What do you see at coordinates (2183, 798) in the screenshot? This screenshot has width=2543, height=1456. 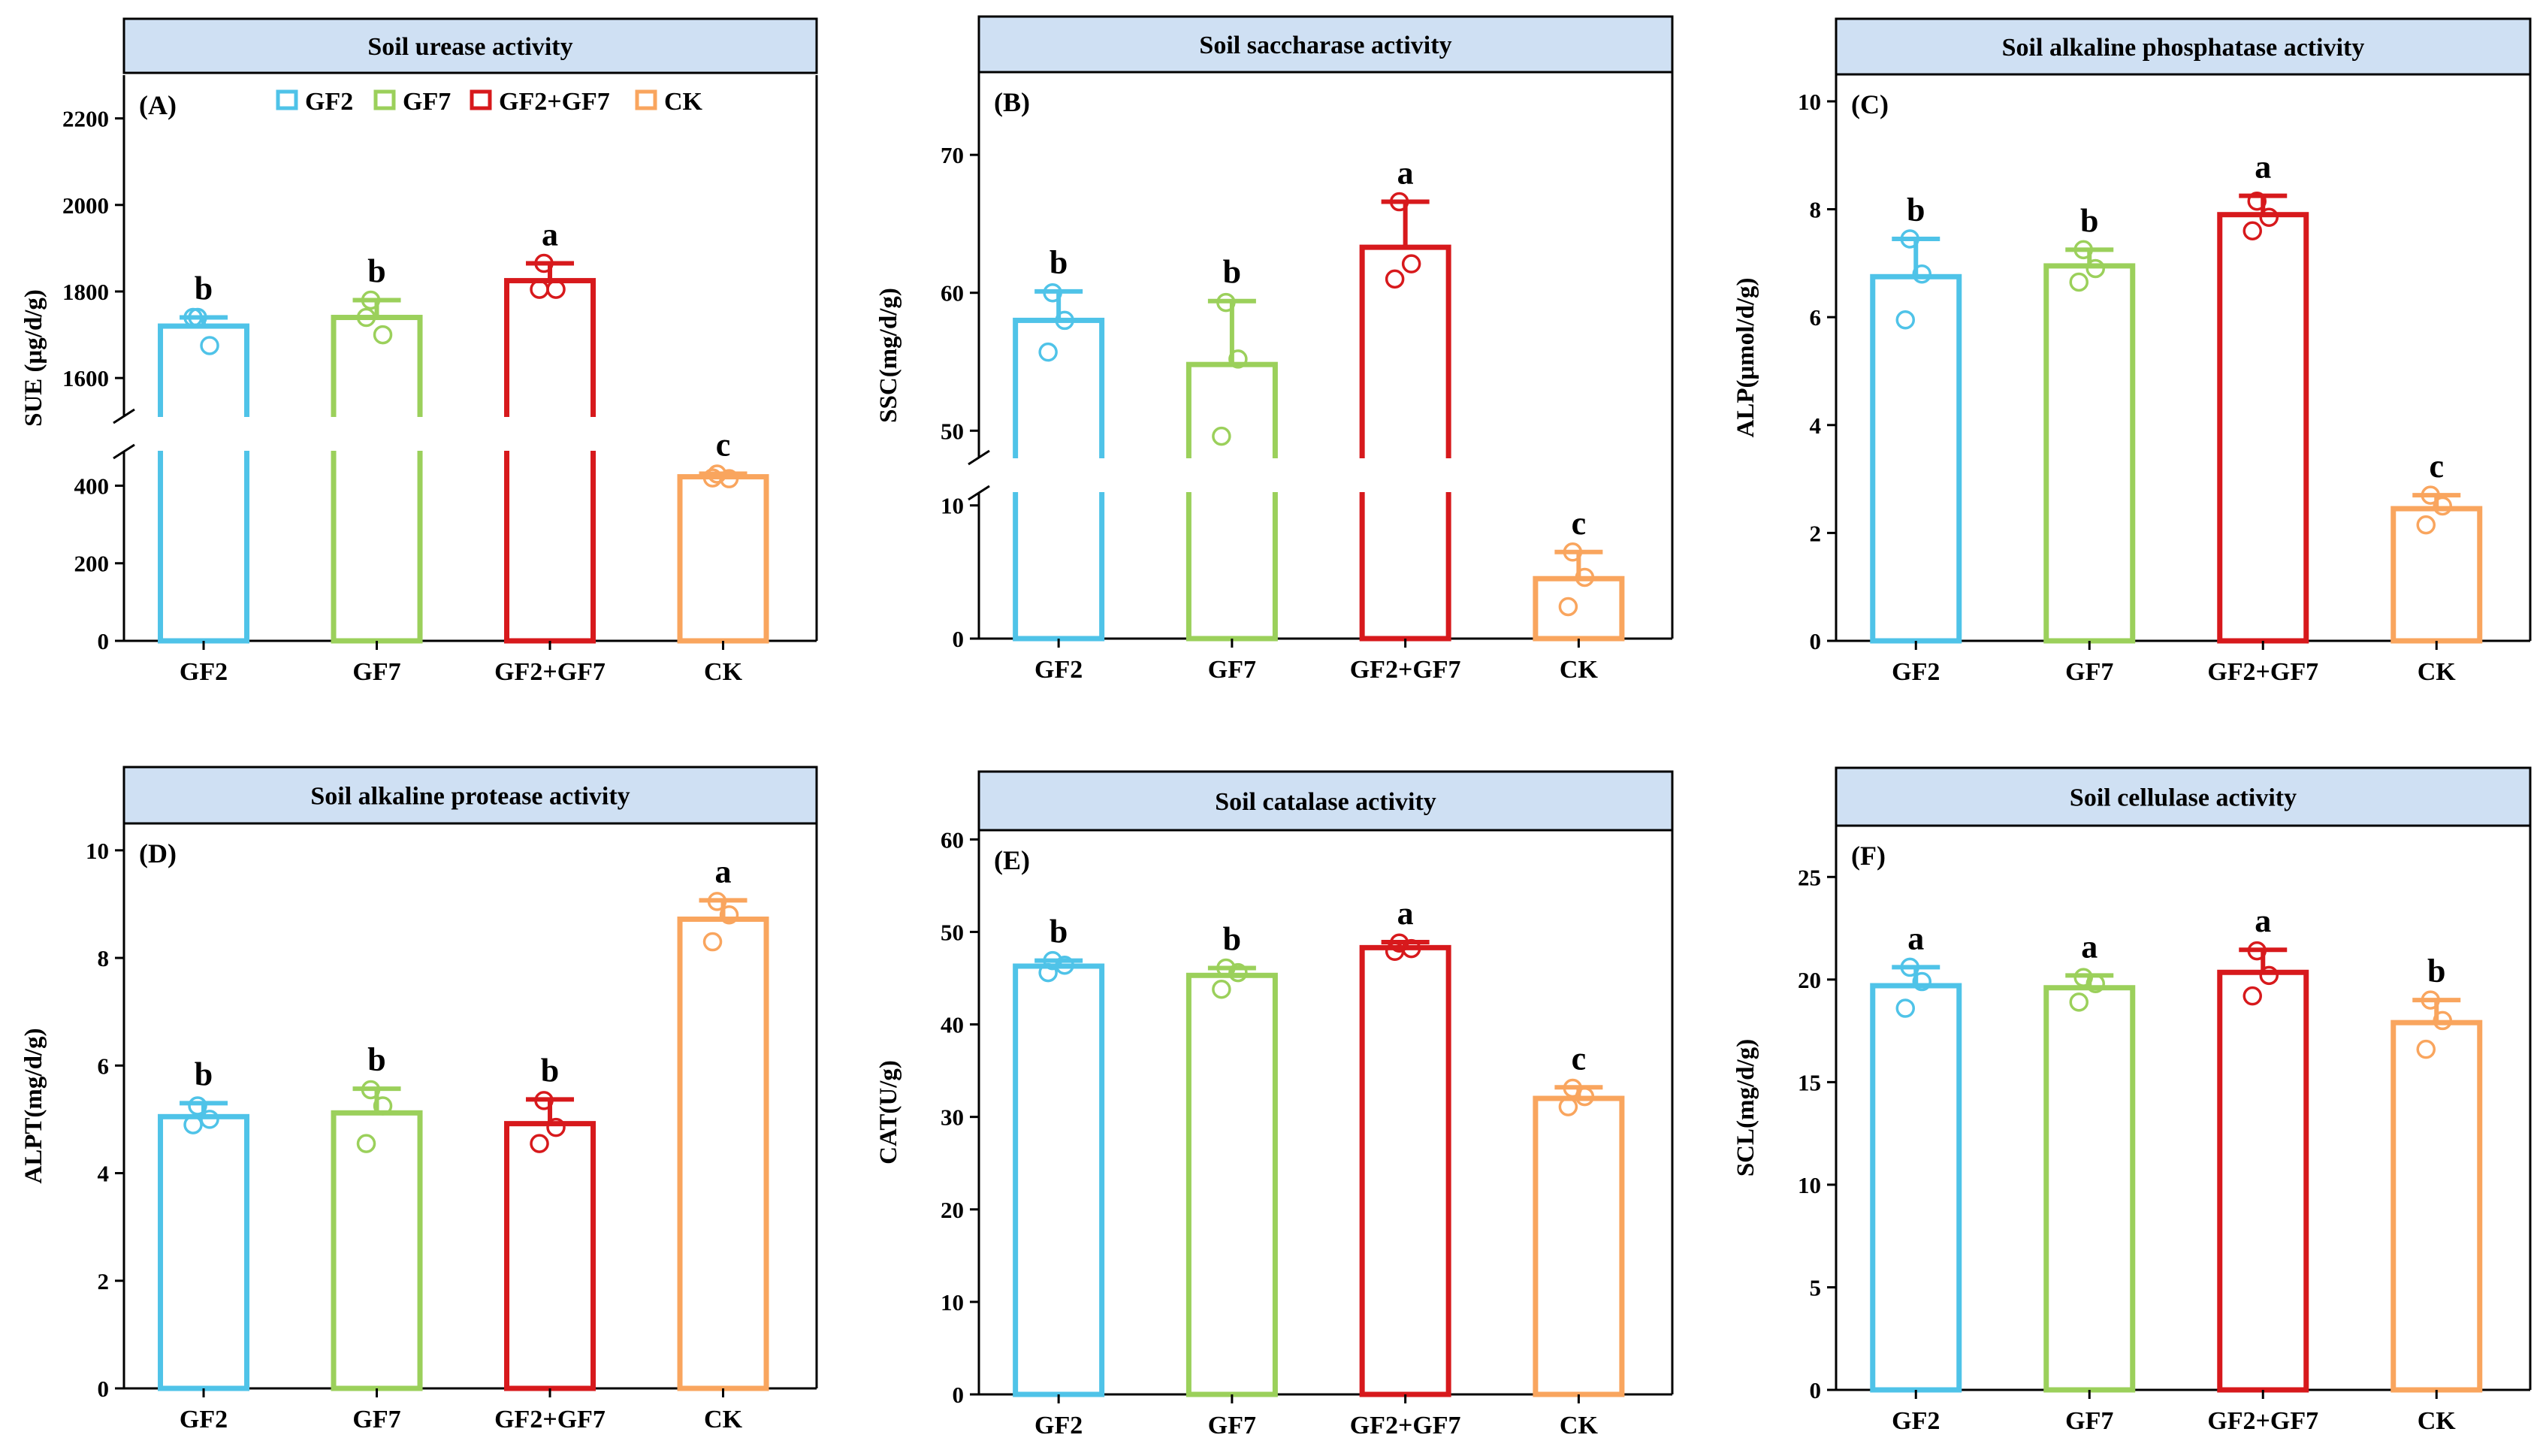 I see `panel-title: Soil cellulase activity` at bounding box center [2183, 798].